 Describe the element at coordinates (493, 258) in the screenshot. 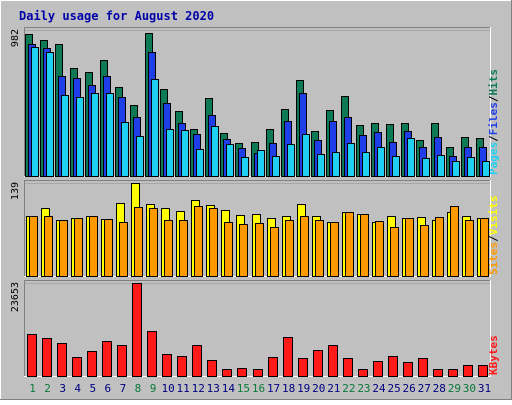

I see `legend-part: Sites` at that location.